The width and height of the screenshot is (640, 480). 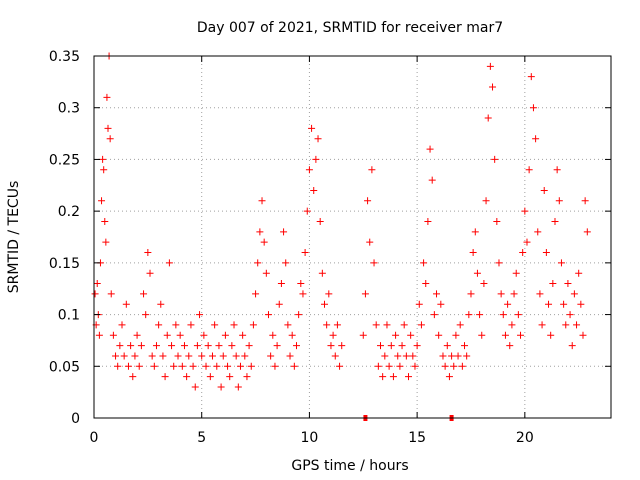 I want to click on y-axis-label: SRMTID / TECUs, so click(x=14, y=237).